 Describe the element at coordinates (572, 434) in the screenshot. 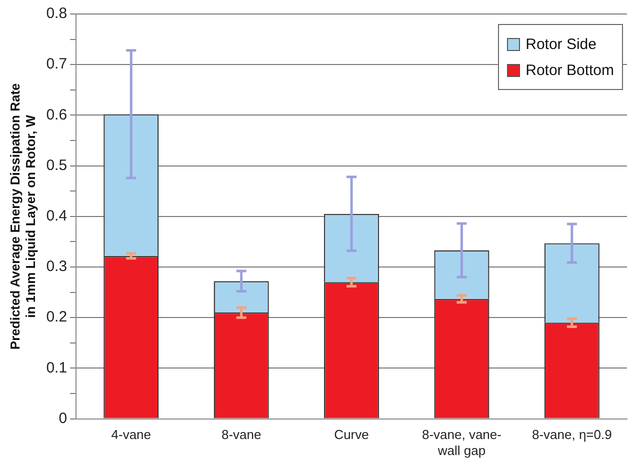

I see `x-tick-label: 8-vane, η=0.9` at that location.